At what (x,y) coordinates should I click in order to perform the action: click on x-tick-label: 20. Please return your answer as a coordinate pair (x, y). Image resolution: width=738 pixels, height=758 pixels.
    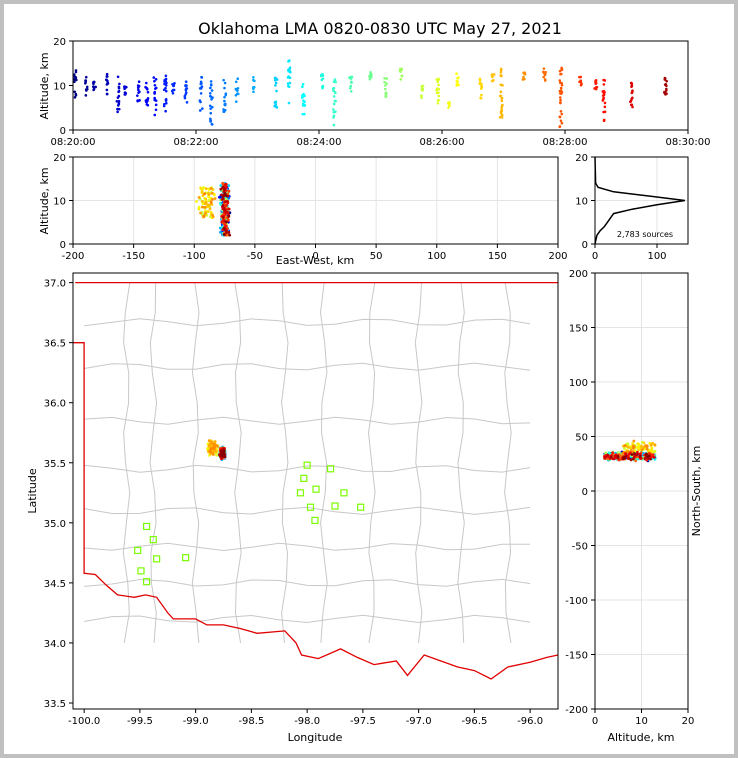
    Looking at the image, I should click on (688, 721).